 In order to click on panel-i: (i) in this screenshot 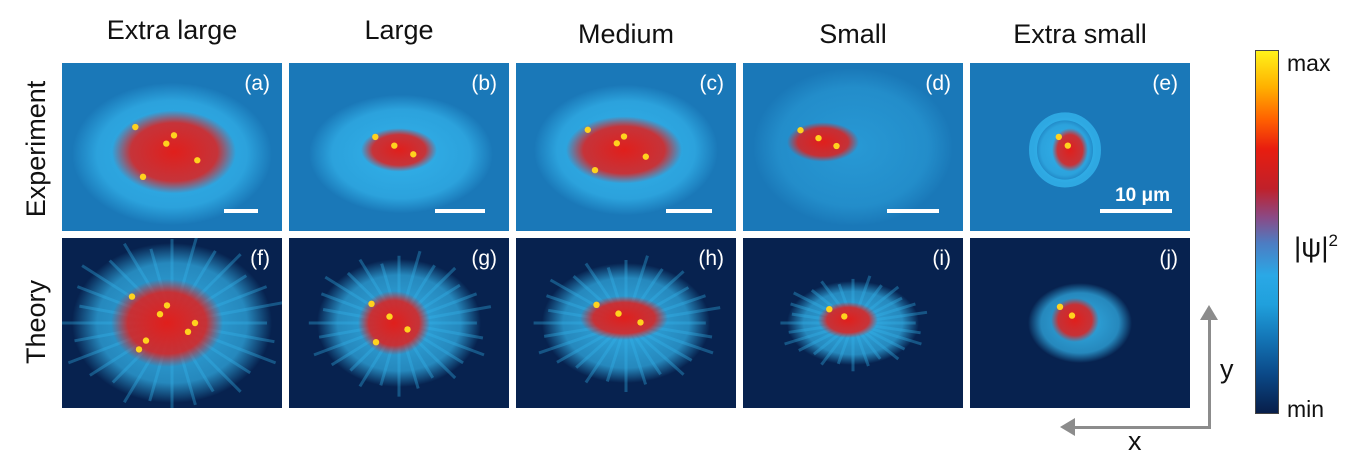, I will do `click(853, 323)`.